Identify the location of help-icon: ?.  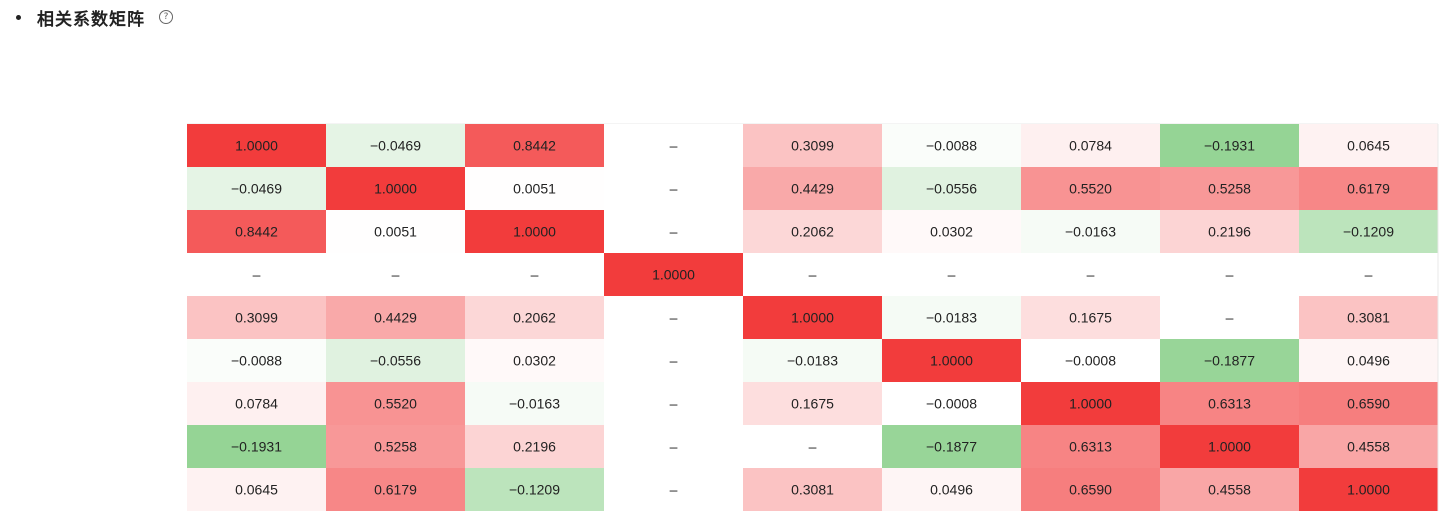
(166, 17).